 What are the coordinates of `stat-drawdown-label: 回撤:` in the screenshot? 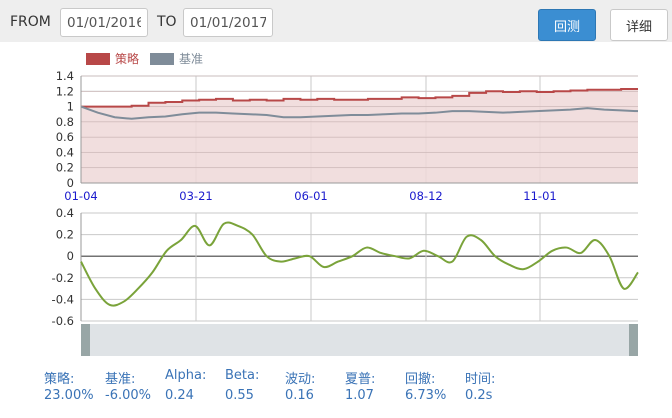 It's located at (420, 379).